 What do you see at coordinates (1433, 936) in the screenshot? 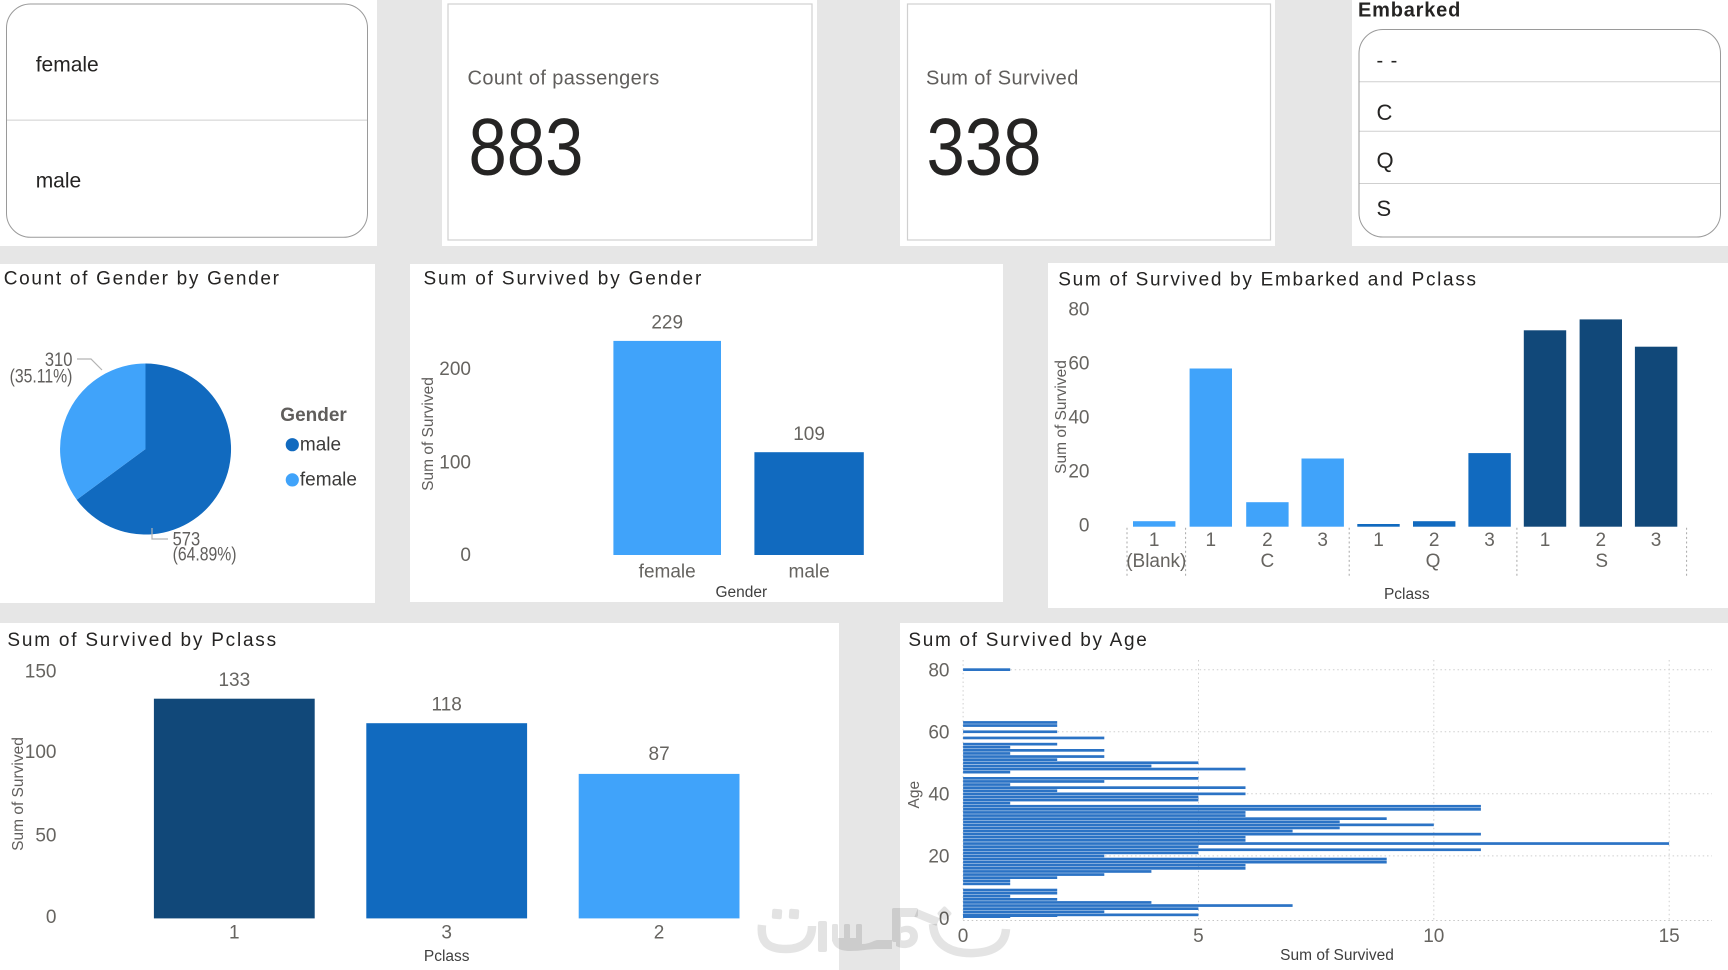
I see `svg-text: 10` at bounding box center [1433, 936].